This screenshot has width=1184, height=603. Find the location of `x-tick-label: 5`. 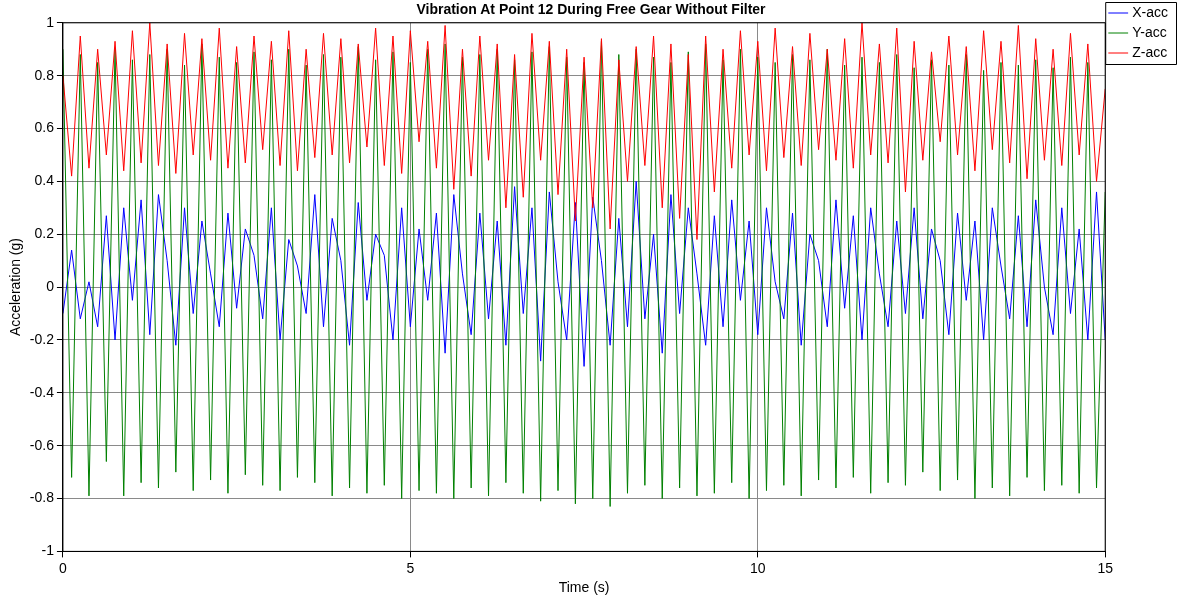

x-tick-label: 5 is located at coordinates (410, 567).